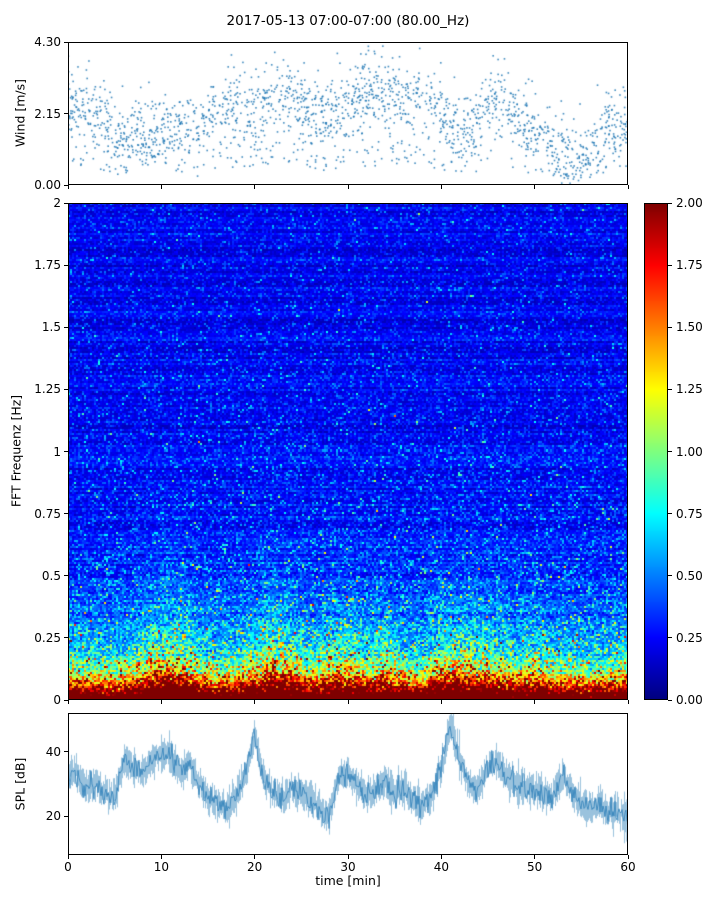  What do you see at coordinates (689, 327) in the screenshot?
I see `colorbar-tick-label: 1.50` at bounding box center [689, 327].